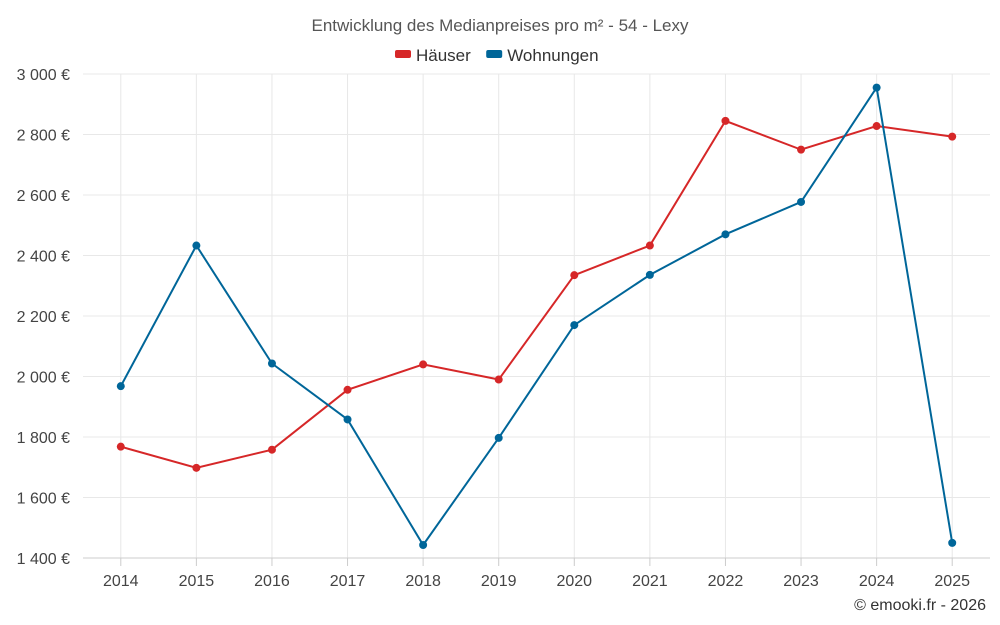 The image size is (1000, 625). I want to click on legend: Häuser Wohnungen, so click(497, 55).